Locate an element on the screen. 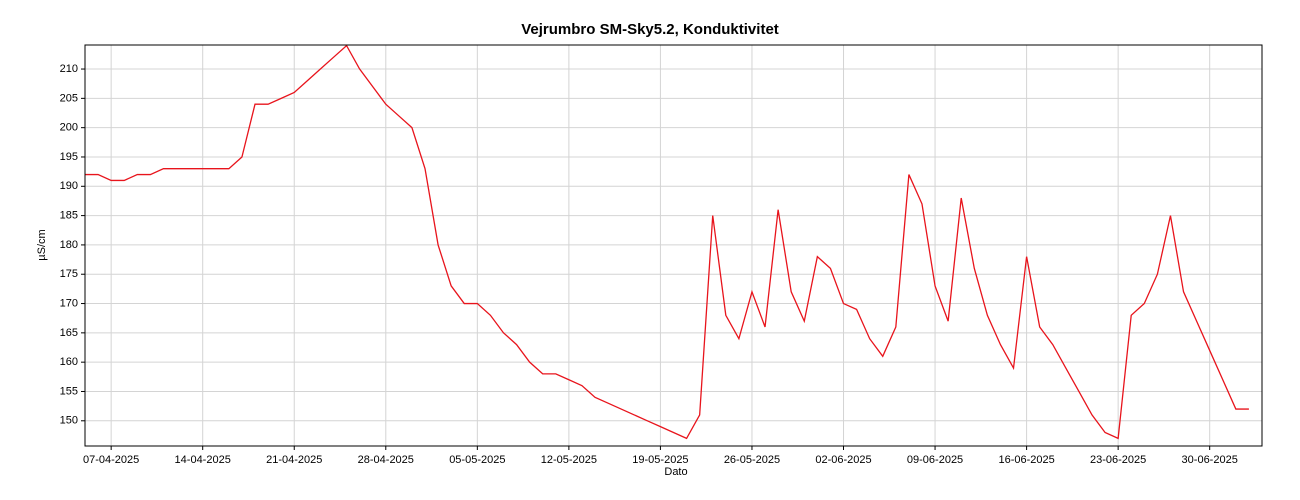 This screenshot has width=1300, height=500. x-tick-label: 30-06-2025 is located at coordinates (1210, 460).